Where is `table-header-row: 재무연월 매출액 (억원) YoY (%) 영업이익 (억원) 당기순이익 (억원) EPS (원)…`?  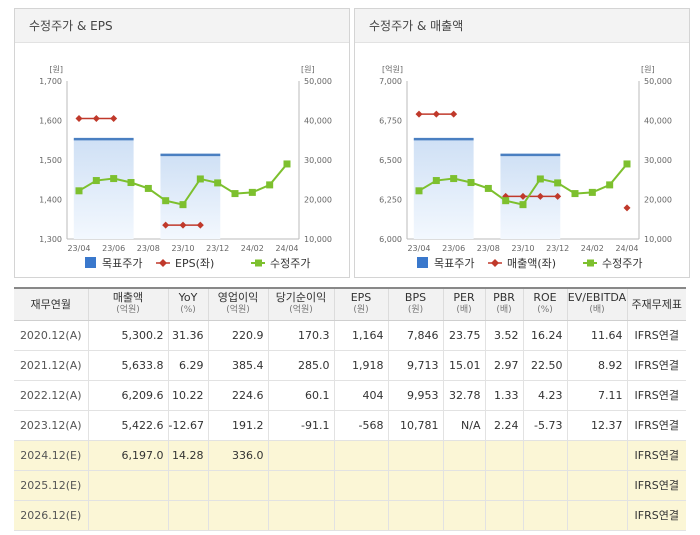
table-header-row: 재무연월 매출액 (억원) YoY (%) 영업이익 (억원) 당기순이익 (억원) EPS (원)… is located at coordinates (350, 304).